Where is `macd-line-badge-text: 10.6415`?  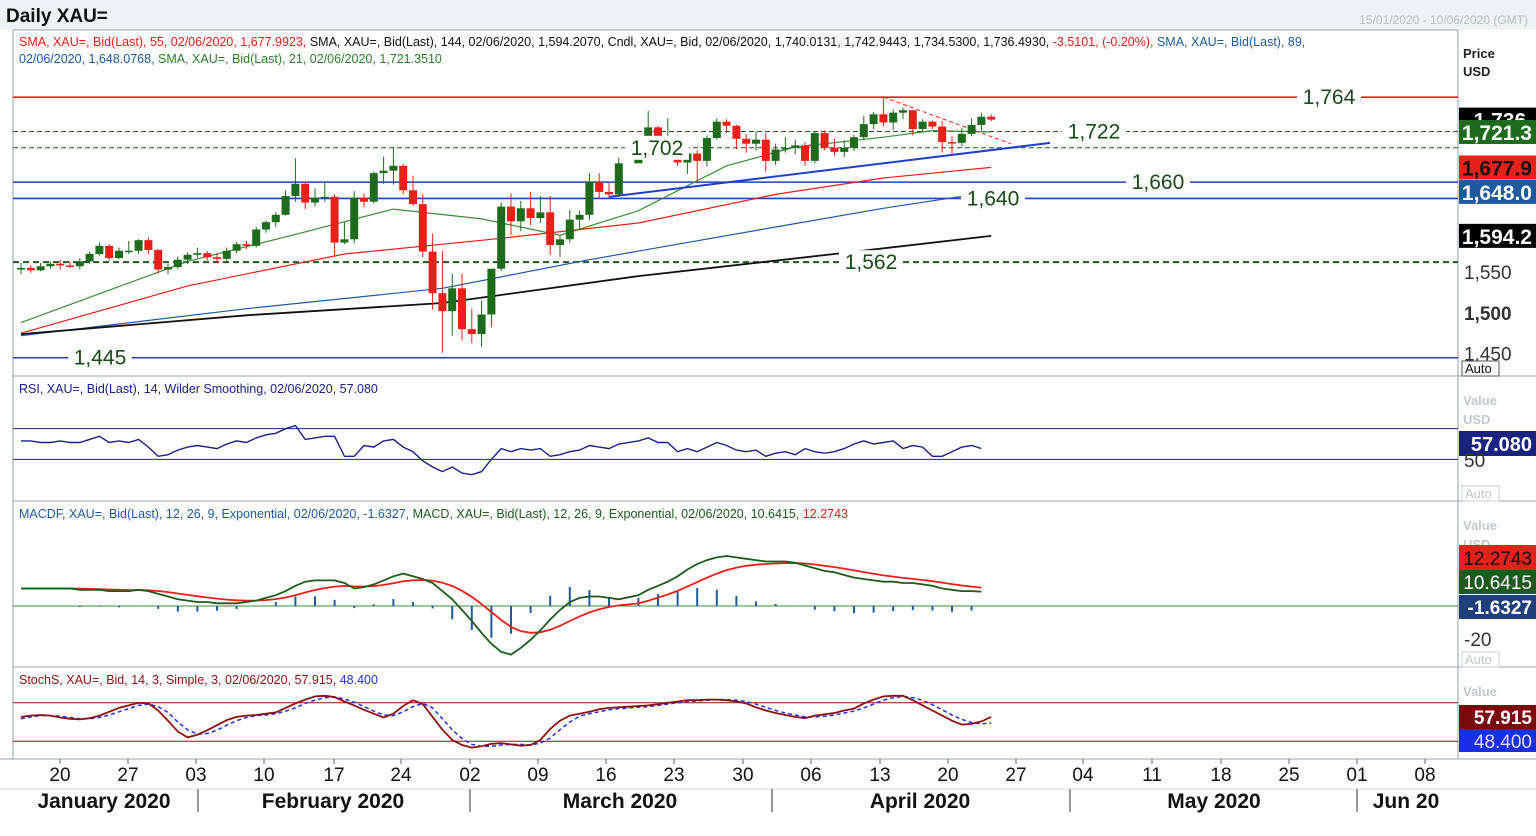 macd-line-badge-text: 10.6415 is located at coordinates (1497, 583).